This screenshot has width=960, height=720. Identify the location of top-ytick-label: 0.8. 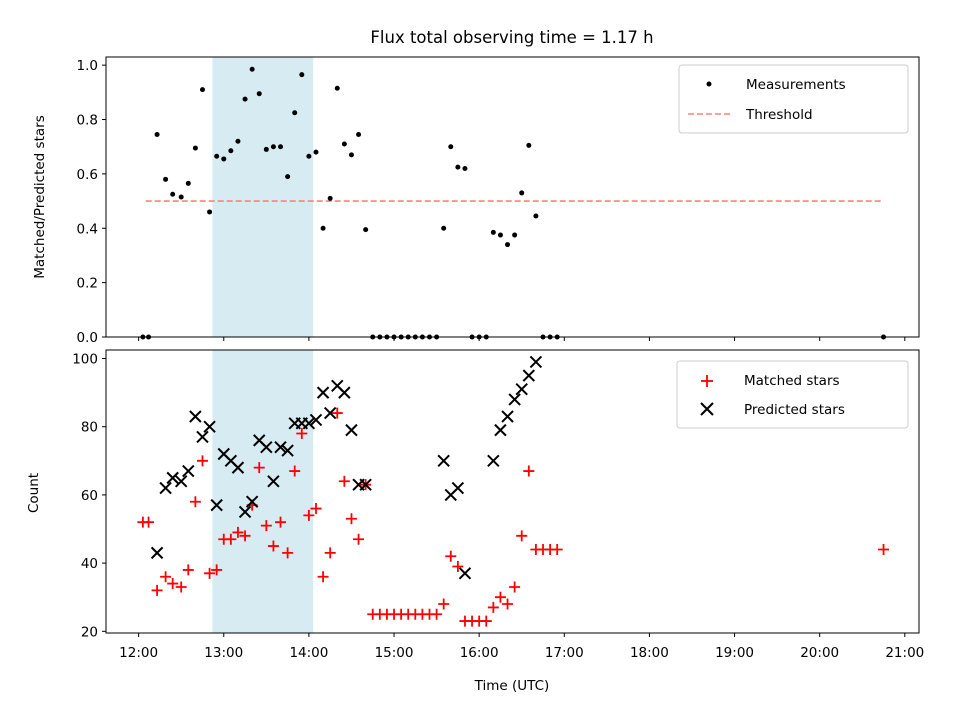
(87, 121).